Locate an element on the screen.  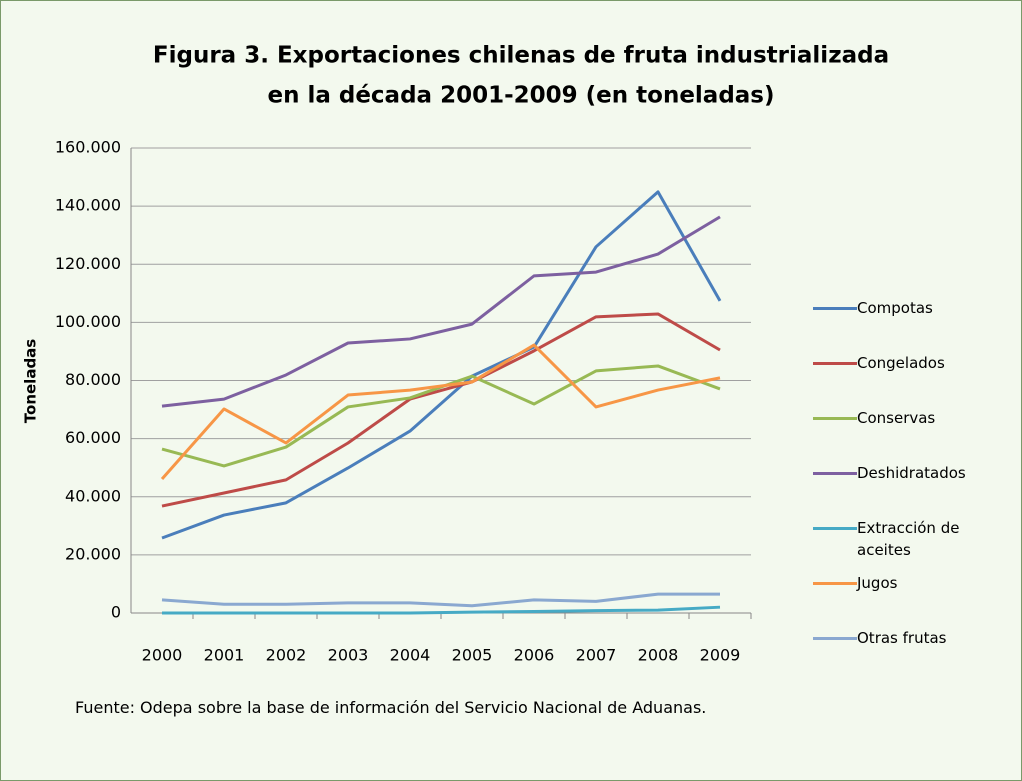
y-tick-label: 100.000 is located at coordinates (88, 321).